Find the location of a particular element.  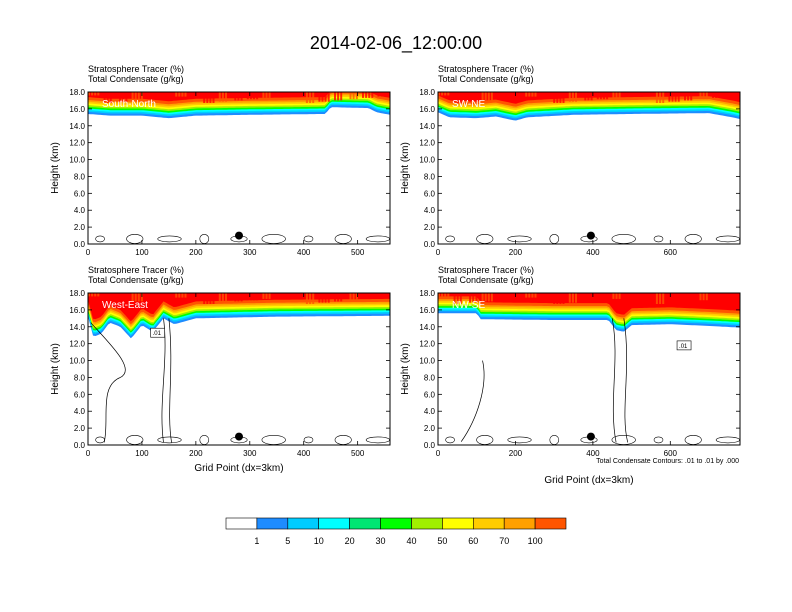

plot-area is located at coordinates (239, 369).